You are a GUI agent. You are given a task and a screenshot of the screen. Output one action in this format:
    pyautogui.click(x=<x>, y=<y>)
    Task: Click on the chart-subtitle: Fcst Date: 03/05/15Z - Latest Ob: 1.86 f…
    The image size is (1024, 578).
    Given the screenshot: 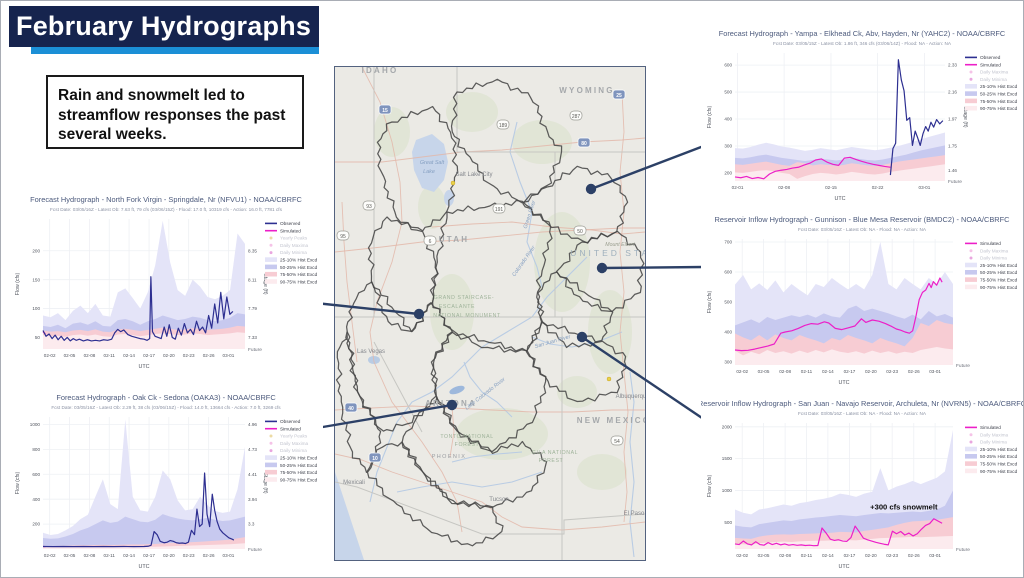 What is the action you would take?
    pyautogui.click(x=862, y=43)
    